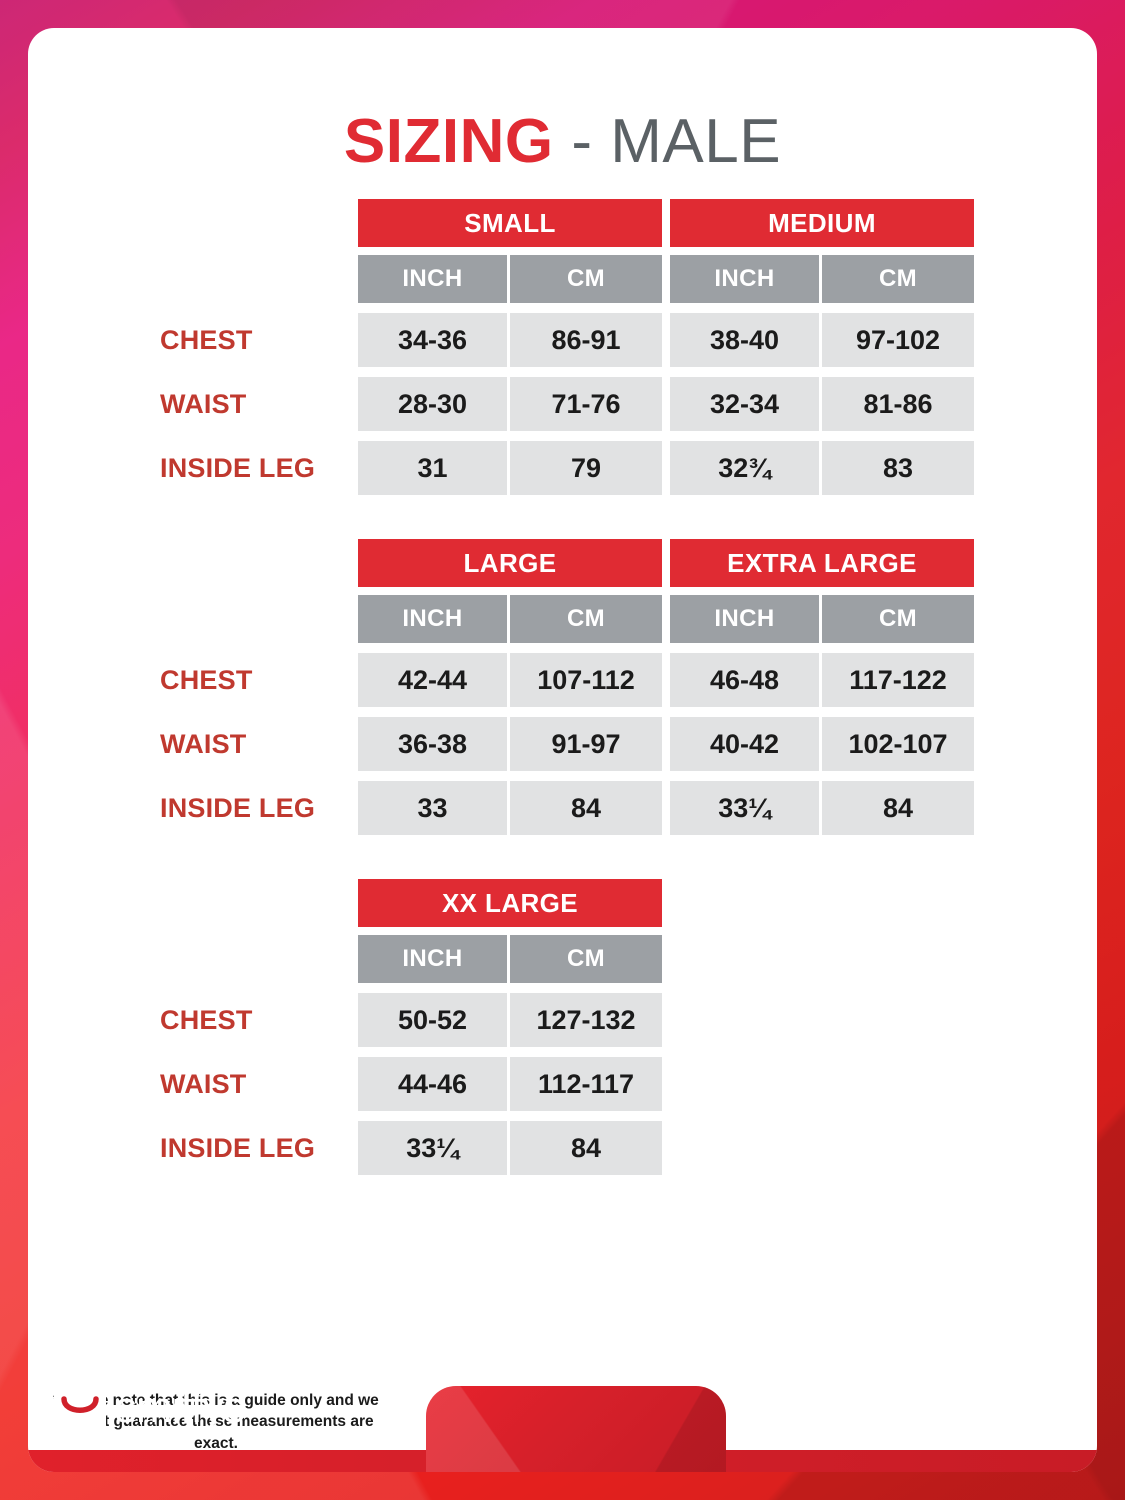  I want to click on cell-medium-inside-leg-cm: 83, so click(898, 468).